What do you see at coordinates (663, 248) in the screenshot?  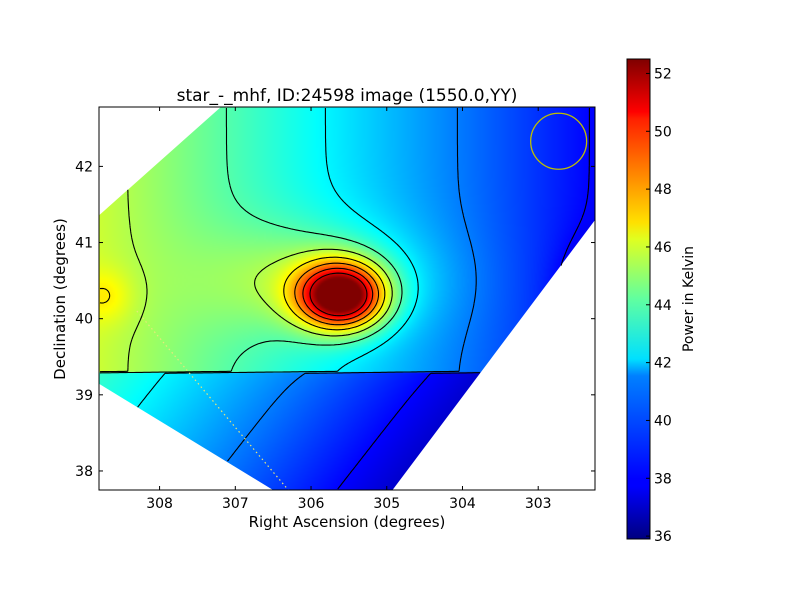 I see `colorbar-tick-label: 46` at bounding box center [663, 248].